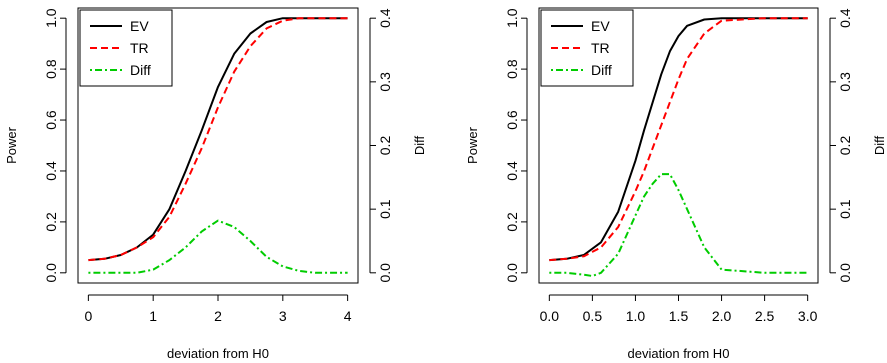 The width and height of the screenshot is (887, 363). I want to click on panel-1-y-tick-label: 0.0, so click(51, 273).